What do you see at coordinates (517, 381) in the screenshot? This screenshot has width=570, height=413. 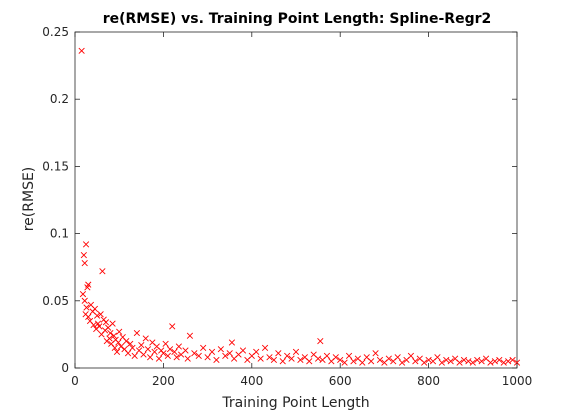 I see `x-tick-label: 1000` at bounding box center [517, 381].